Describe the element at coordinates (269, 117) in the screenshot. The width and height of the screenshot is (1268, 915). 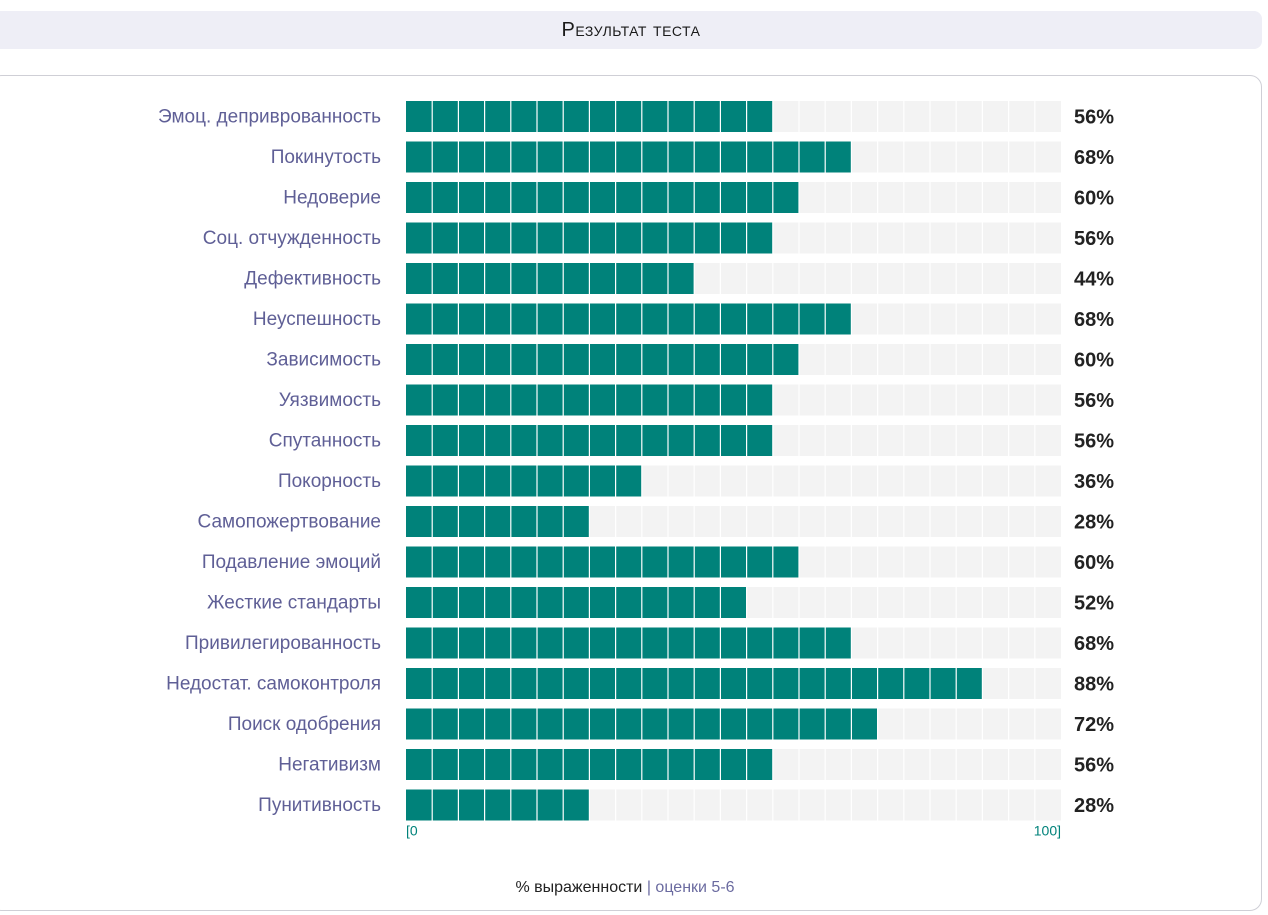
I see `category-label: Эмоц. деприврованность` at that location.